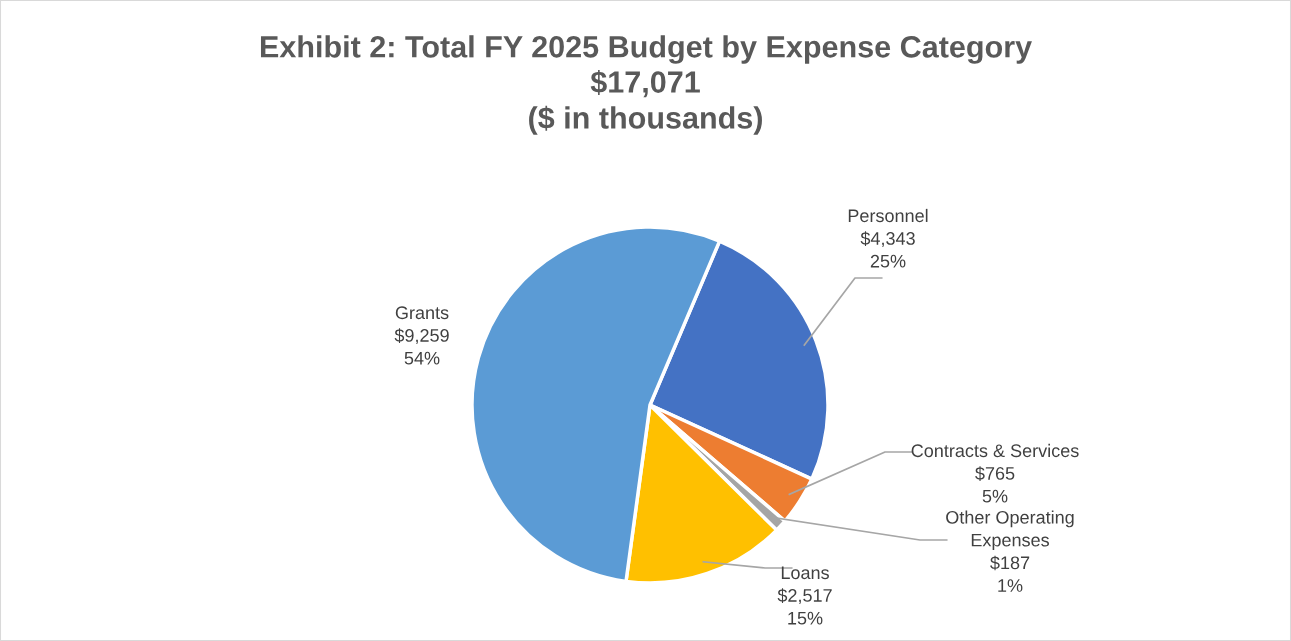 The height and width of the screenshot is (641, 1291). What do you see at coordinates (646, 49) in the screenshot?
I see `chart-title: Exhibit 2: Total FY 2025 Budget by Expense Category` at bounding box center [646, 49].